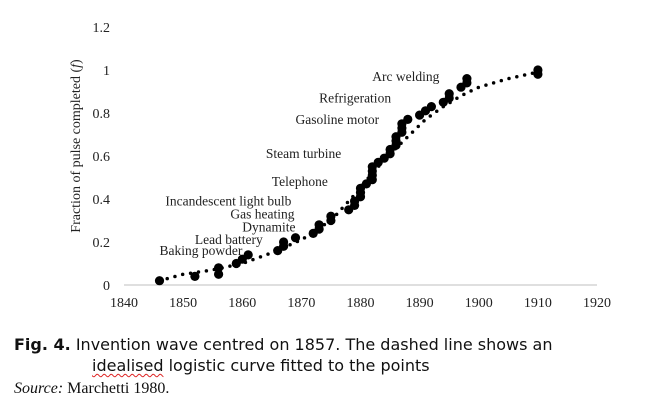 The image size is (666, 406). What do you see at coordinates (124, 303) in the screenshot?
I see `x-tick-label: 1840` at bounding box center [124, 303].